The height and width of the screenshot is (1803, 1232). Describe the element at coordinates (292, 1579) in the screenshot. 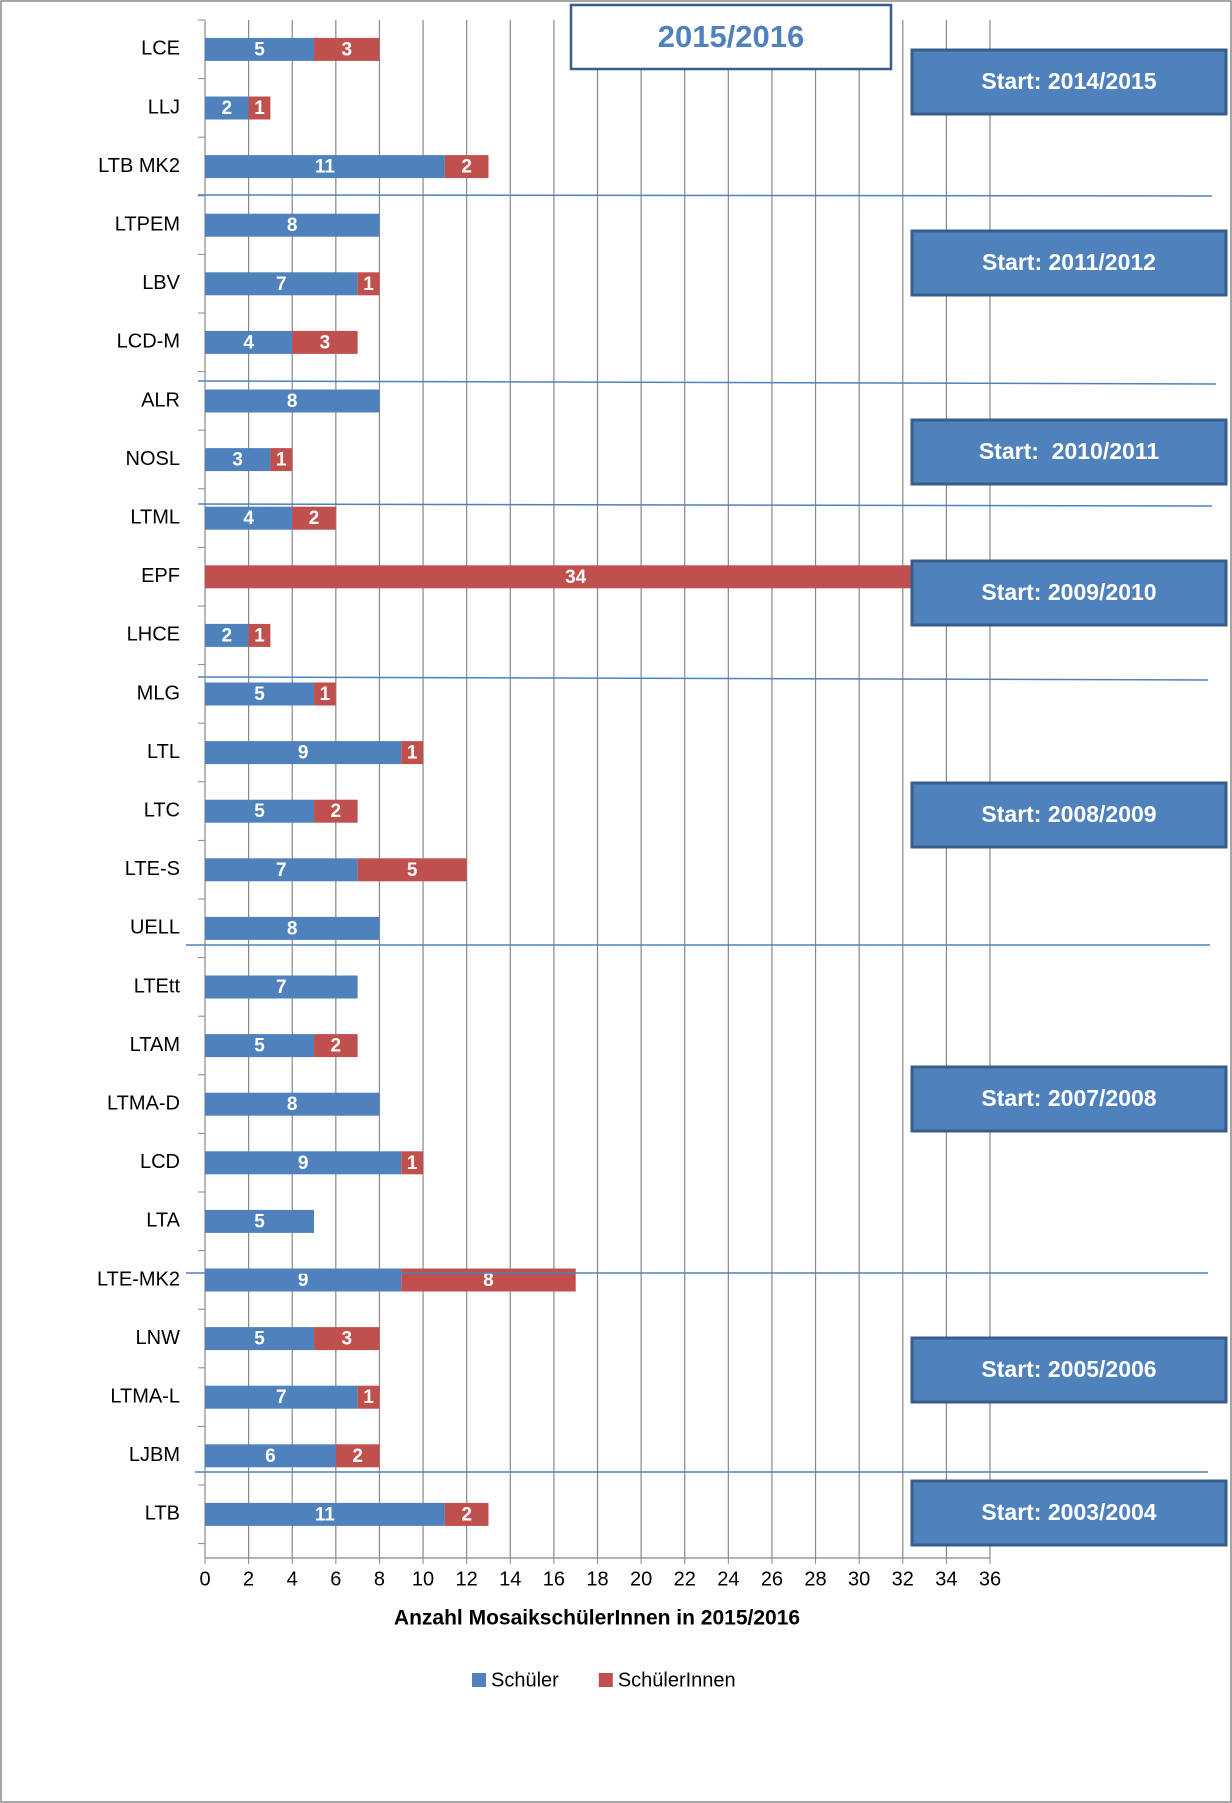

I see `x-tick-label: 4` at that location.